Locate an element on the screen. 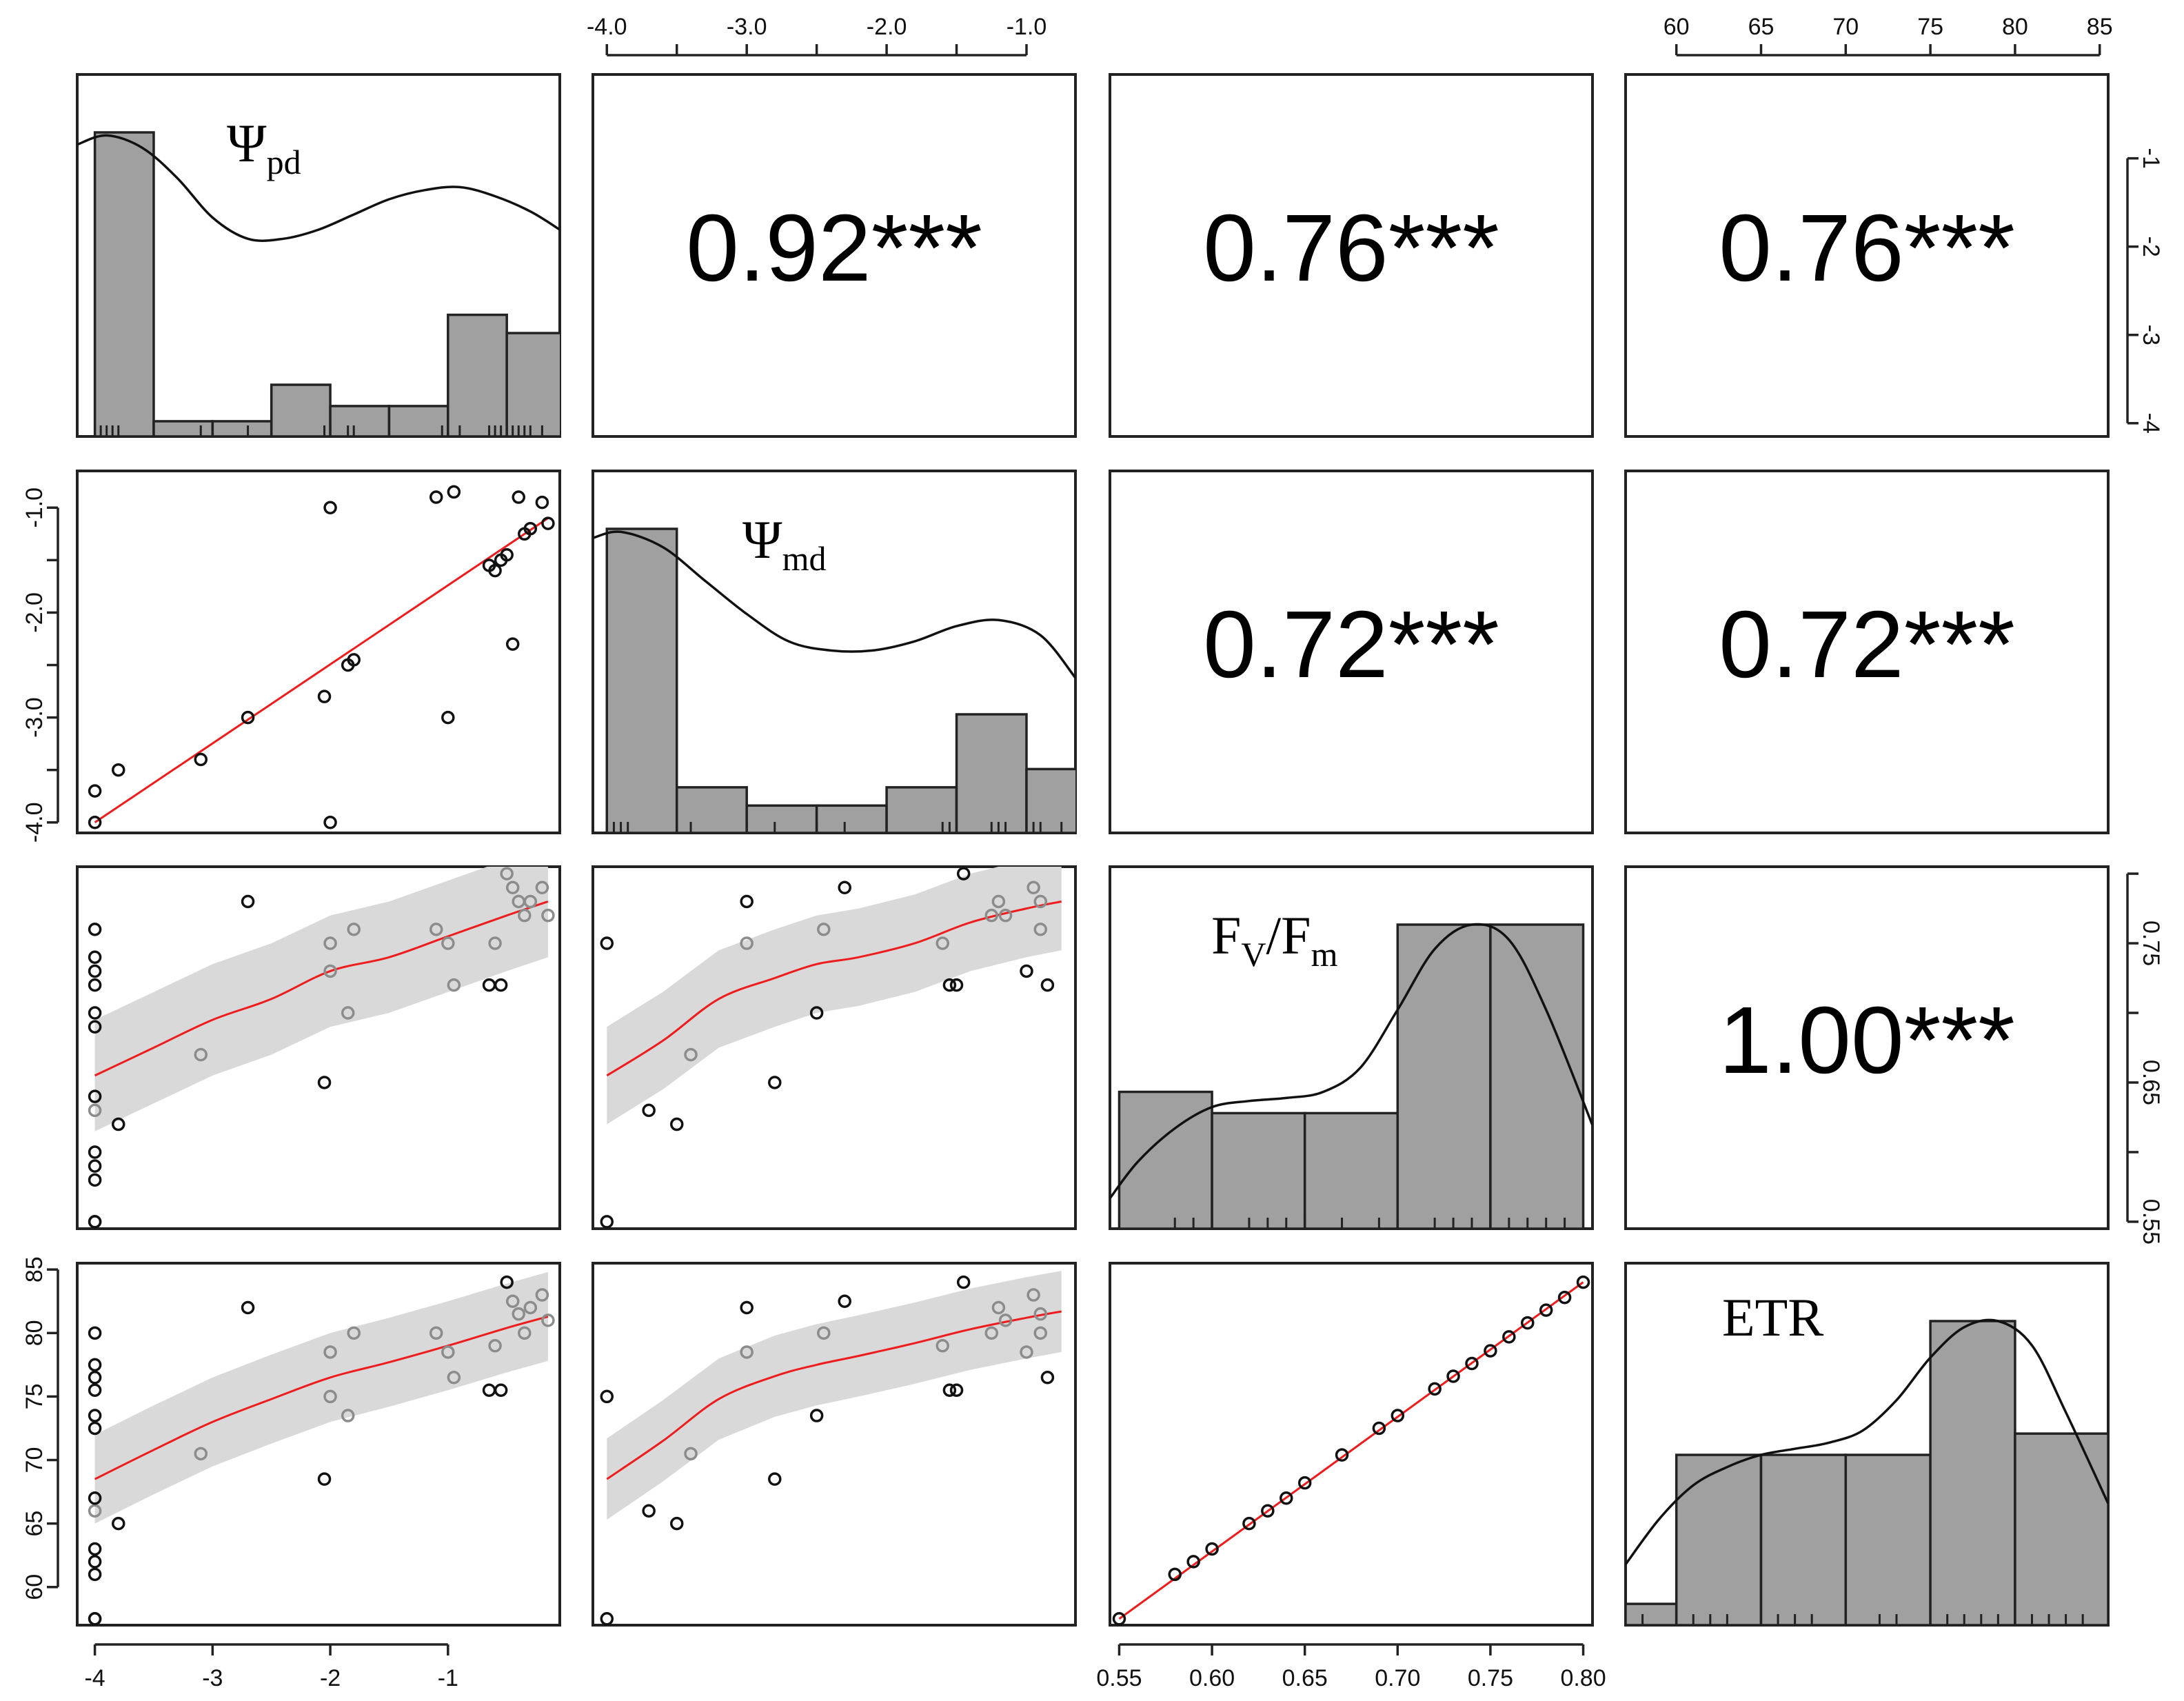  variable-label-sub: pd is located at coordinates (284, 162).